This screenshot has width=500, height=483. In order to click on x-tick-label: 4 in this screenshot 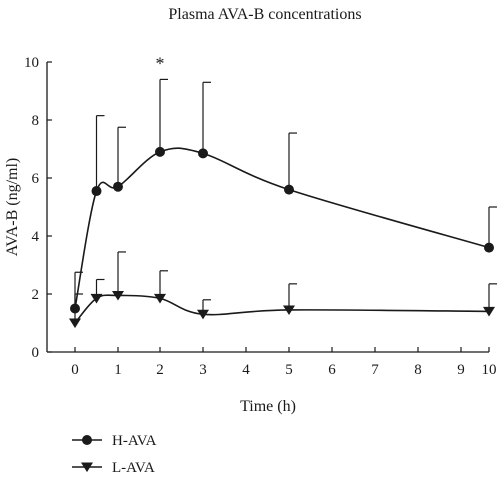, I will do `click(246, 370)`.